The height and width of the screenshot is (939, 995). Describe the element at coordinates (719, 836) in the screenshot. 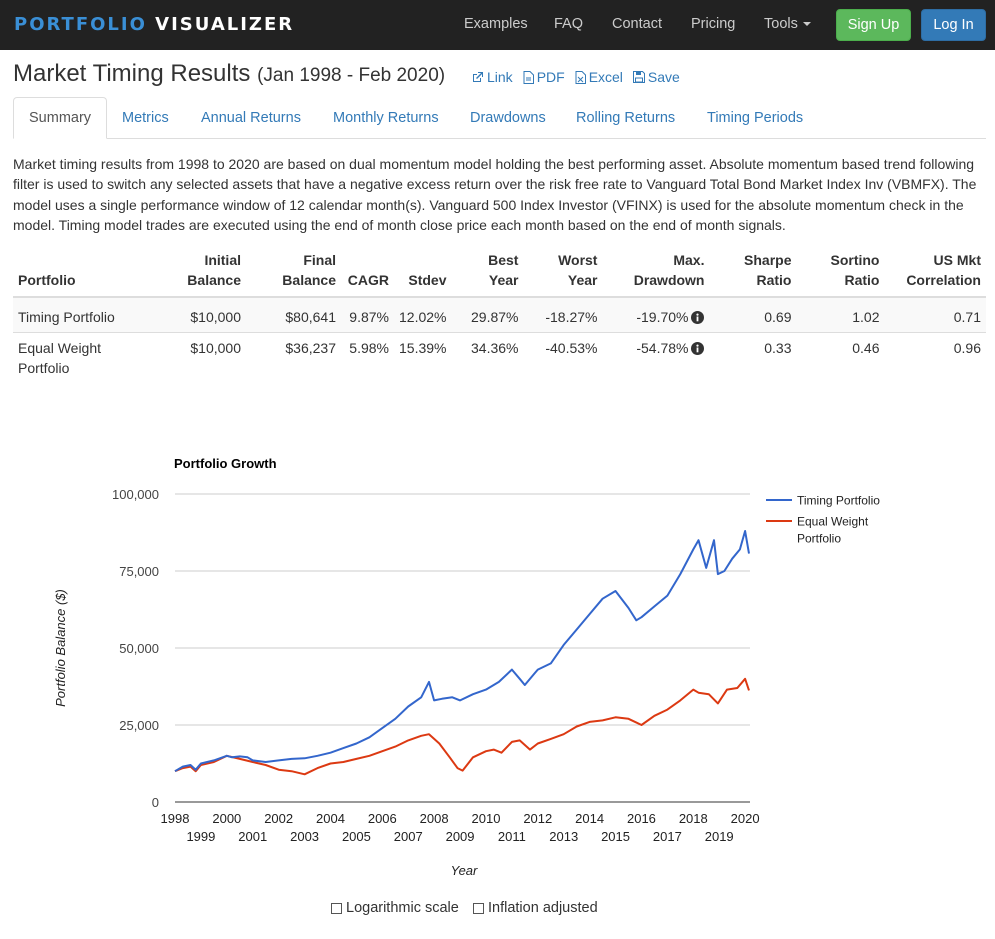

I see `x-tick-label: 2019` at that location.